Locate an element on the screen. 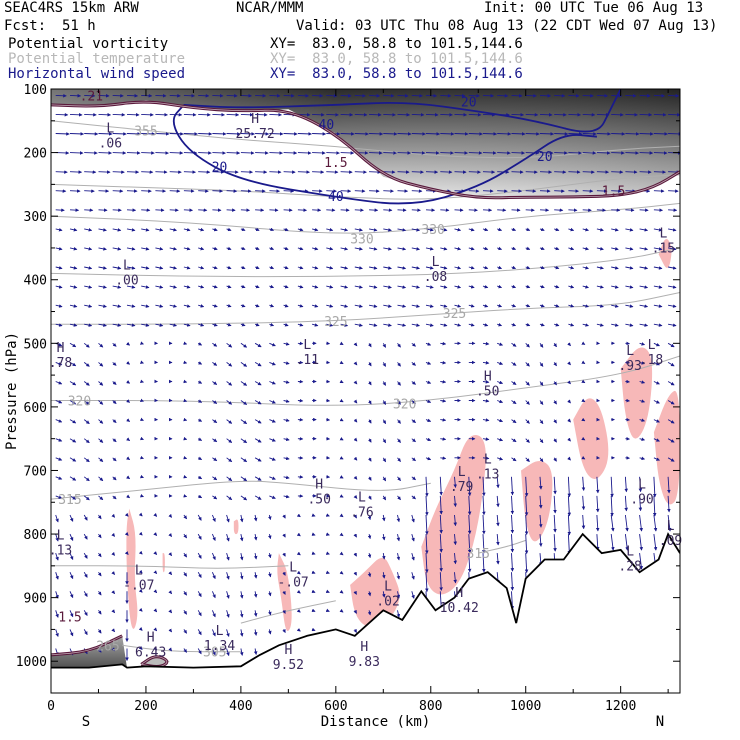 The width and height of the screenshot is (740, 740). extremum-5: H.78 is located at coordinates (60, 356).